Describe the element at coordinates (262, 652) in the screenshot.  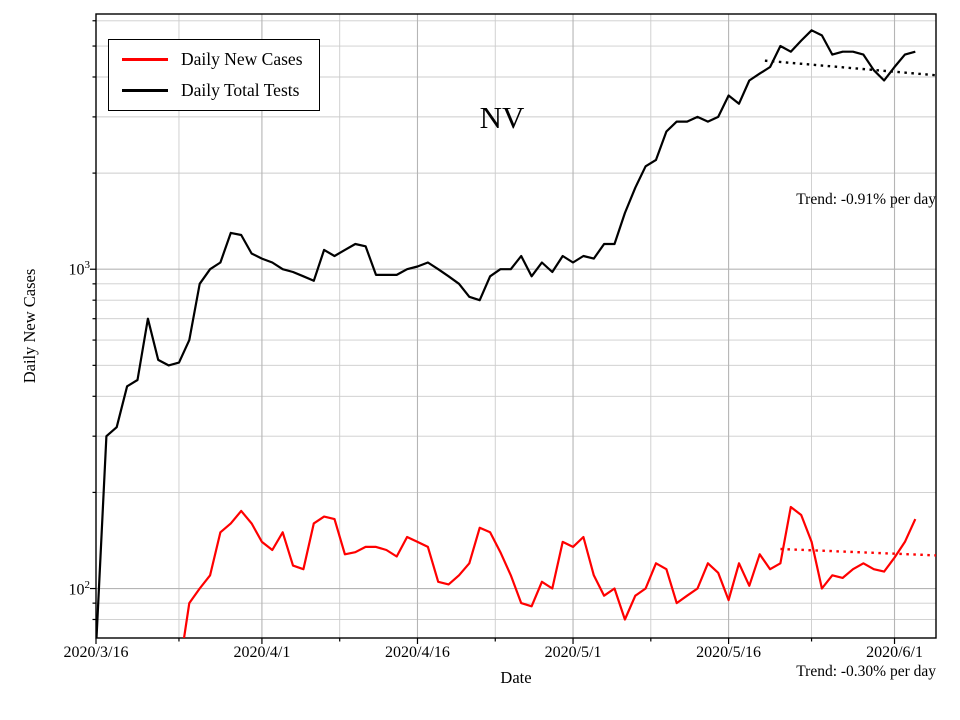
I see `x-tick-label: 2020/4/1` at that location.